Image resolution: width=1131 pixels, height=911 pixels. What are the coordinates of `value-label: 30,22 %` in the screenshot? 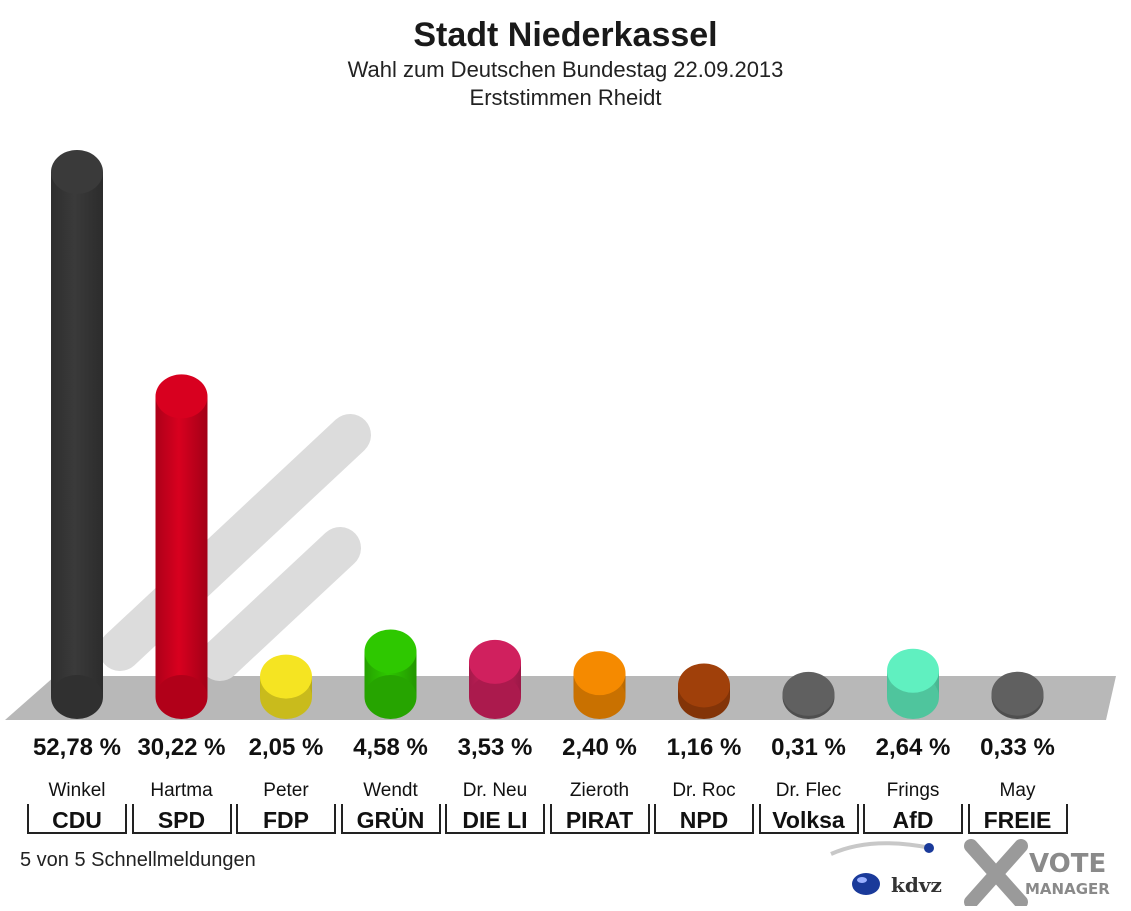 It's located at (181, 747).